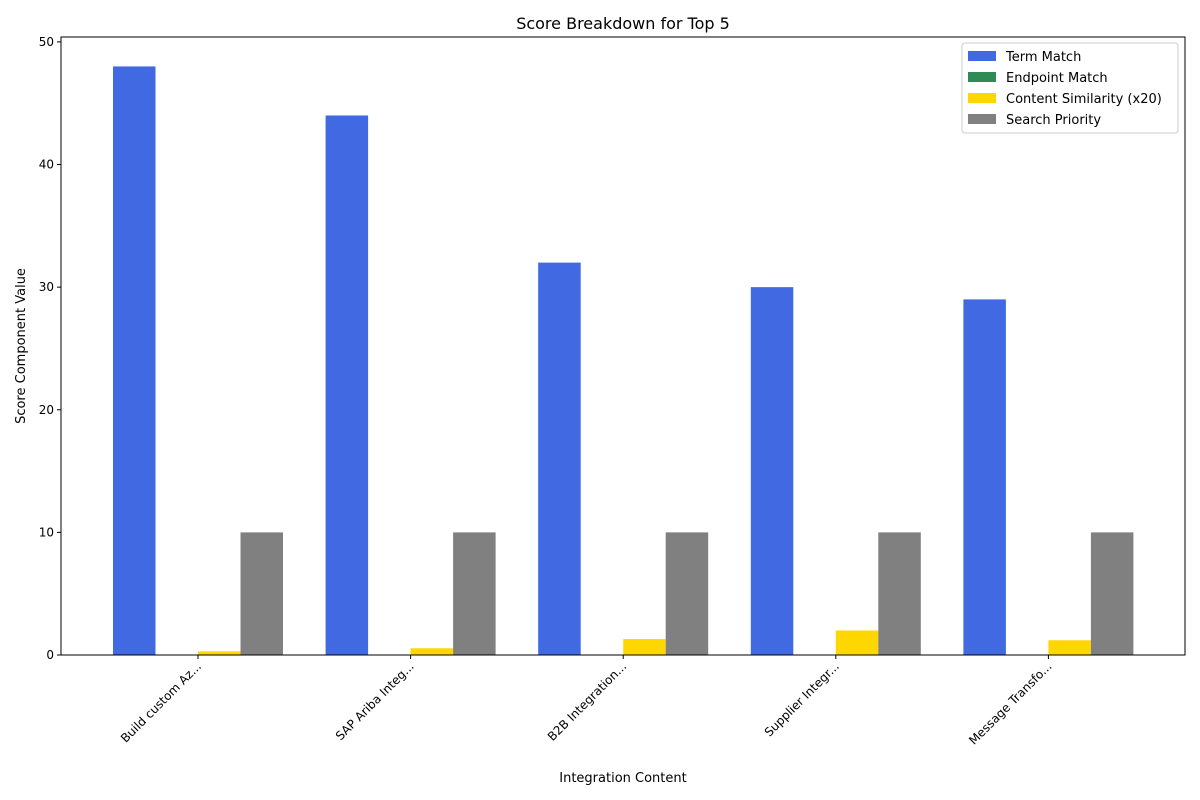 This screenshot has height=800, width=1200. I want to click on legend-label: Content Similarity (x20), so click(1084, 99).